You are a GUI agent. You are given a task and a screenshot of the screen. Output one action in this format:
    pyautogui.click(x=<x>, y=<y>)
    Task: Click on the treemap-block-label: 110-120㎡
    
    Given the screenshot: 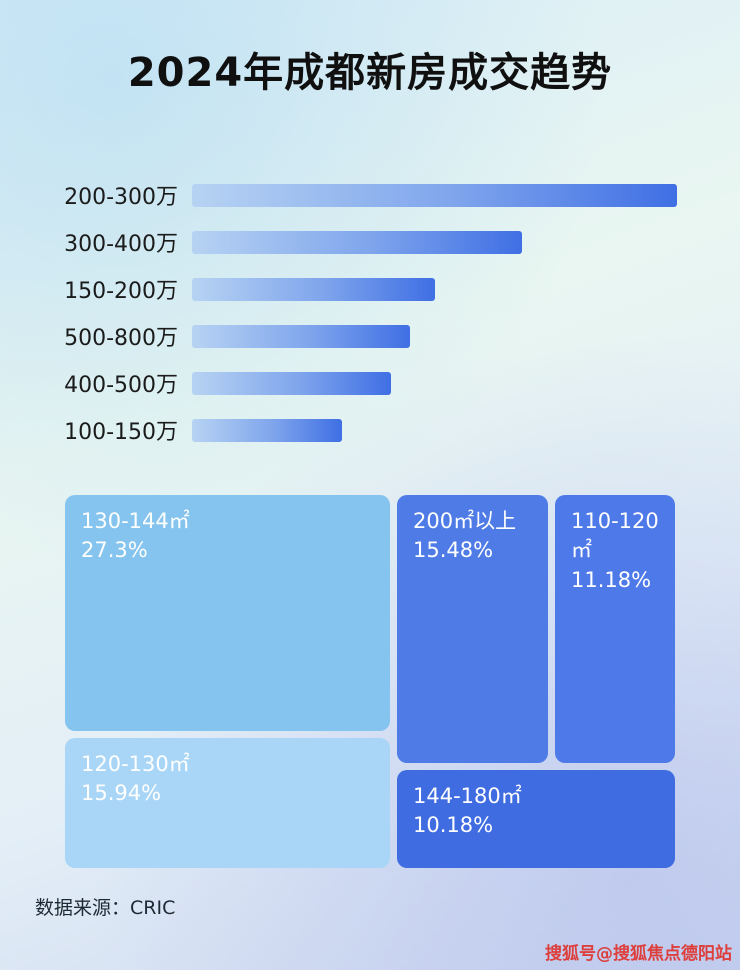 What is the action you would take?
    pyautogui.click(x=615, y=536)
    